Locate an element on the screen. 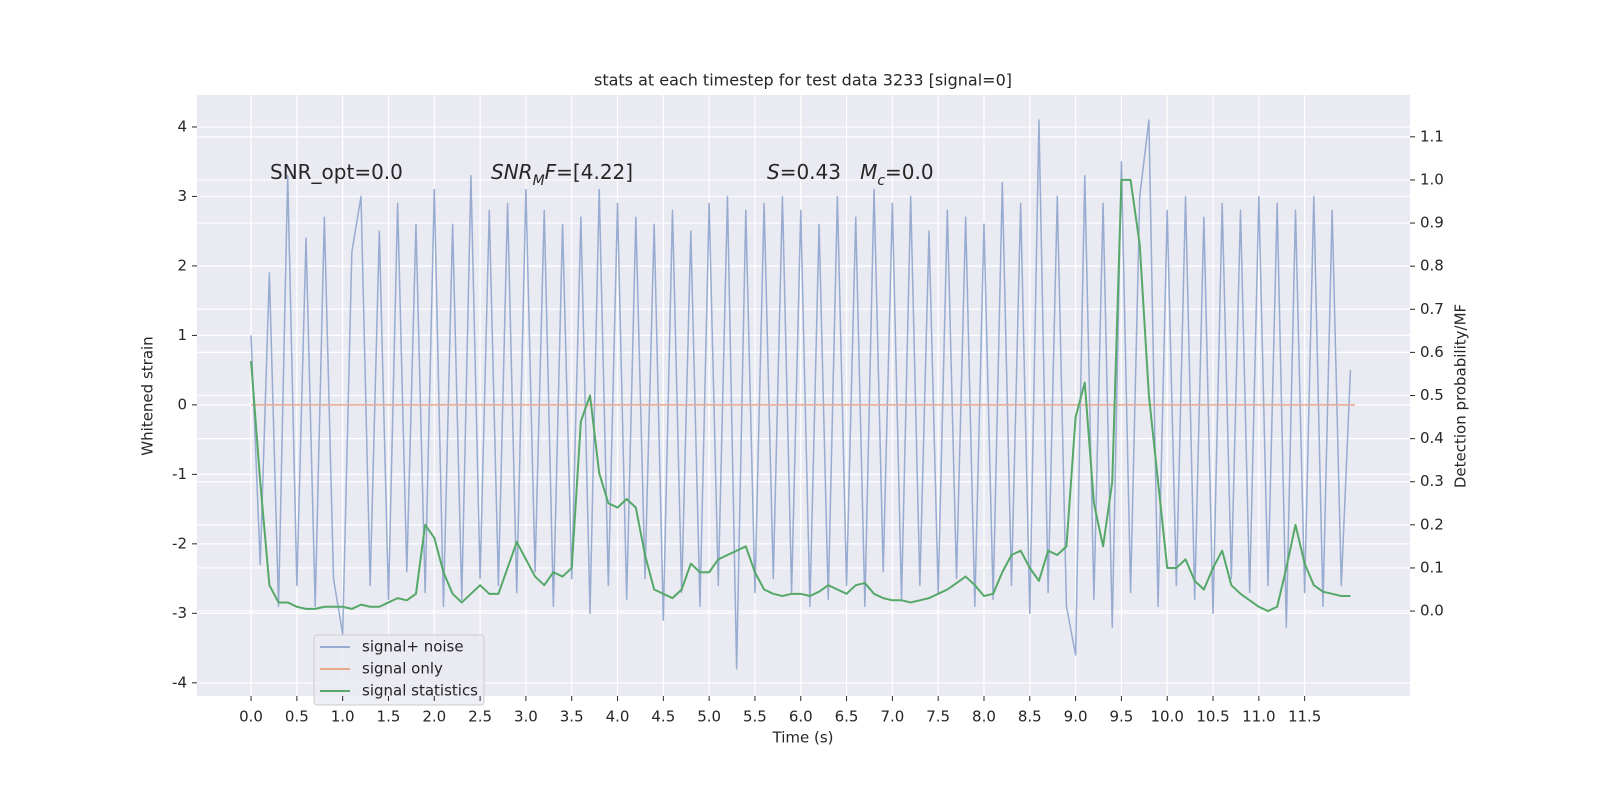  y2-tick-label: 1.1 is located at coordinates (1432, 136).